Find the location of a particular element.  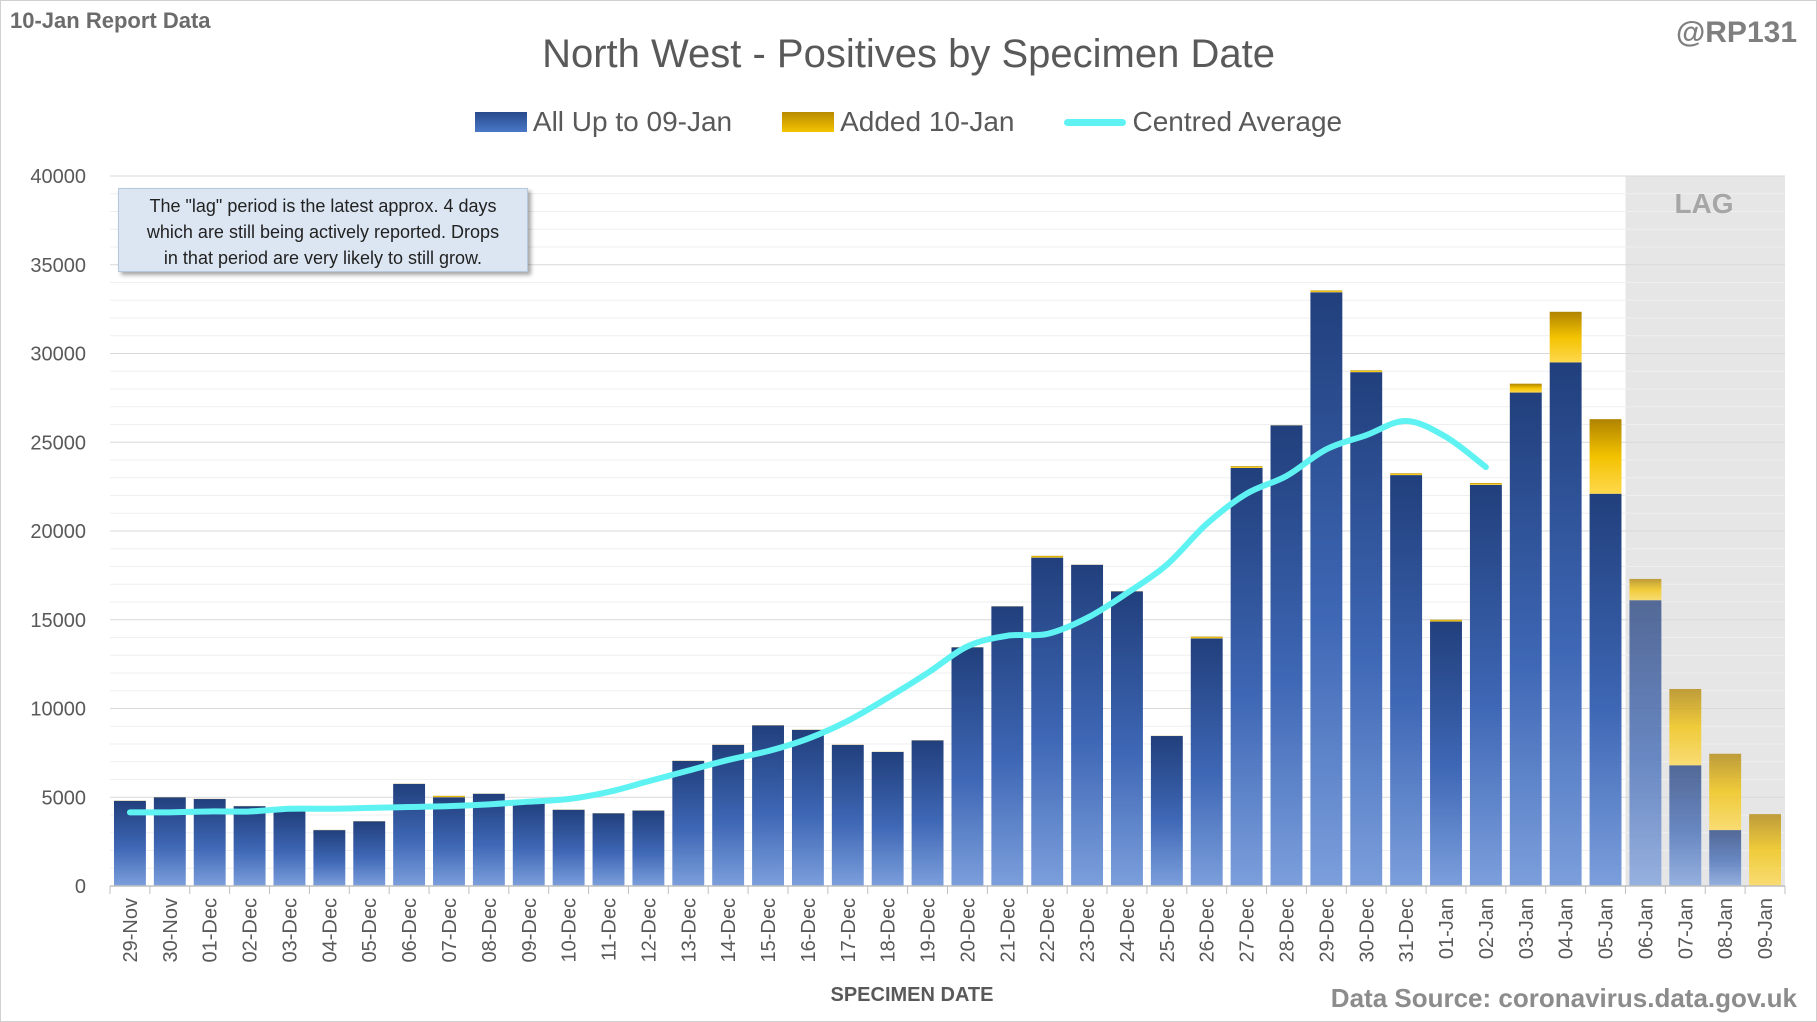

y-tick-label: 15000 is located at coordinates (58, 621).